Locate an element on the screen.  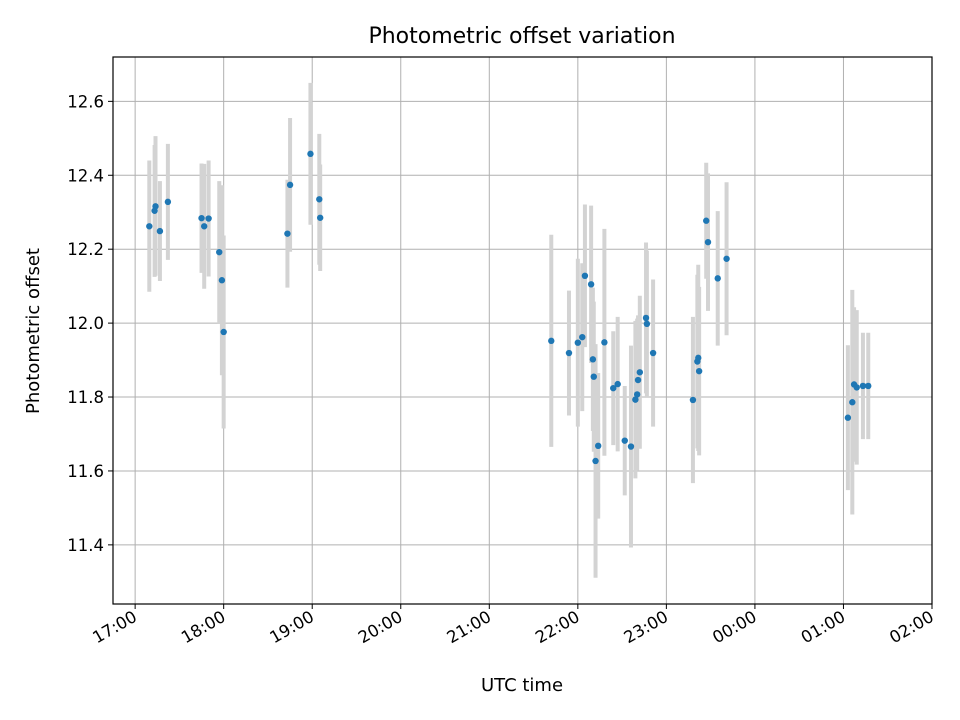
y-tick-label: 12.0 is located at coordinates (85, 323).